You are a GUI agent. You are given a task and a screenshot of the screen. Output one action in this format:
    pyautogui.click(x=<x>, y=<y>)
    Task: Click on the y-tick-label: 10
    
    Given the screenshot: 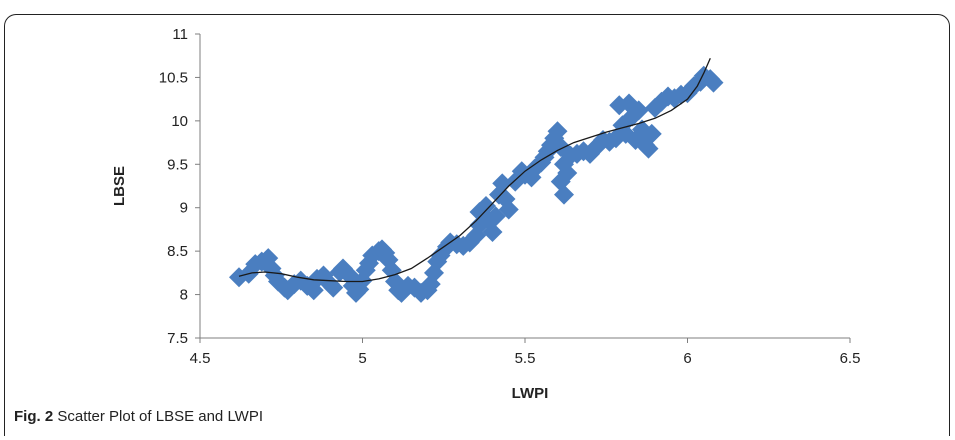 What is the action you would take?
    pyautogui.click(x=179, y=121)
    